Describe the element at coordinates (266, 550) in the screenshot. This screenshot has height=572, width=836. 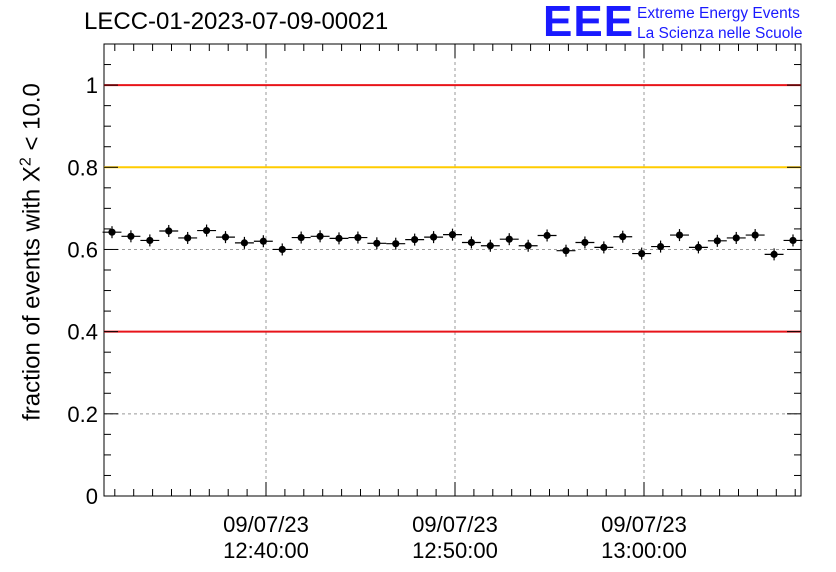
I see `x-tick-label-time: 12:40:00` at that location.